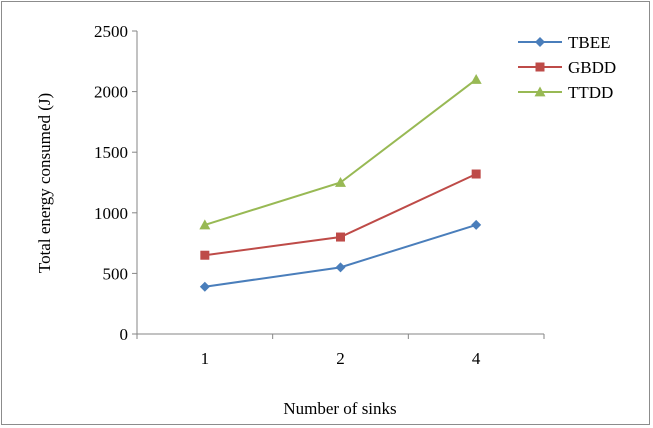 The image size is (653, 428). What do you see at coordinates (124, 334) in the screenshot?
I see `y-tick-label: 0` at bounding box center [124, 334].